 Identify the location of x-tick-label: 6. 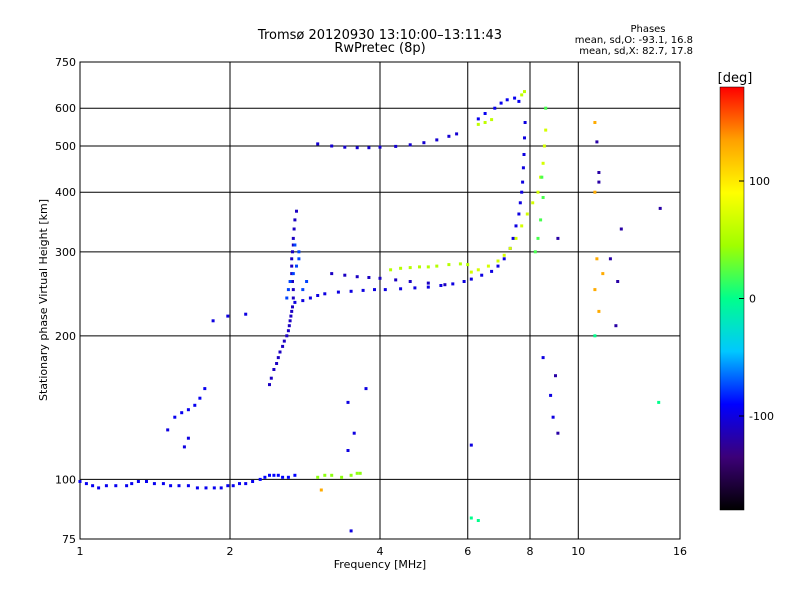
(467, 551).